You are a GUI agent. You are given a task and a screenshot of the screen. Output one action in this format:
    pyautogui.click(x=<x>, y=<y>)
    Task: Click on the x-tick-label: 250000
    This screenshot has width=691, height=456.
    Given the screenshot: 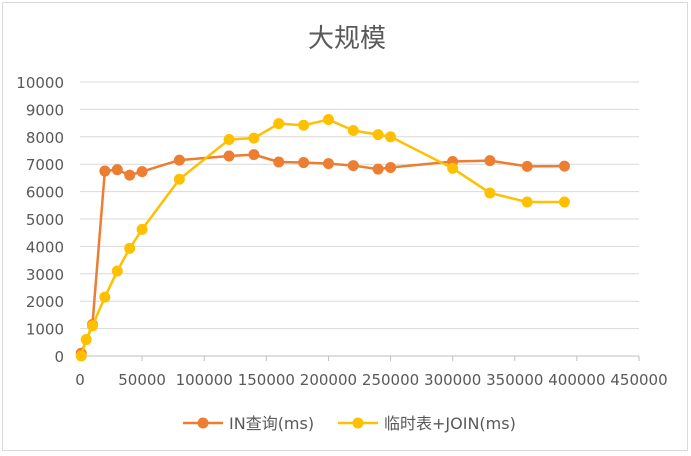 What is the action you would take?
    pyautogui.click(x=390, y=380)
    